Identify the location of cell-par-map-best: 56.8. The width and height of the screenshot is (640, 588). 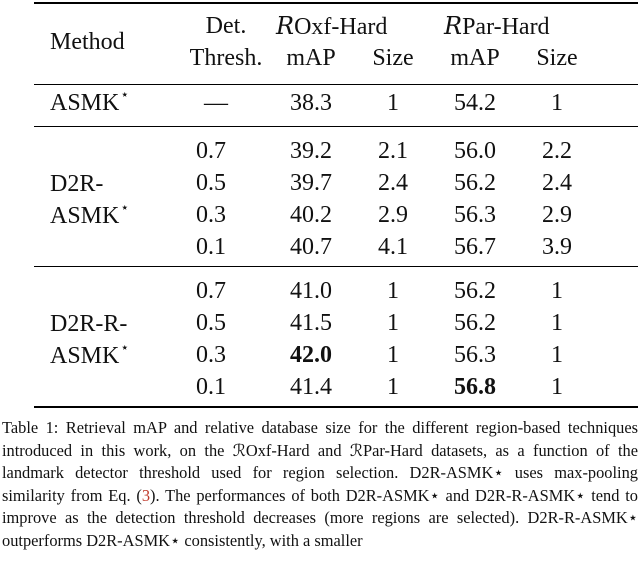
(475, 387).